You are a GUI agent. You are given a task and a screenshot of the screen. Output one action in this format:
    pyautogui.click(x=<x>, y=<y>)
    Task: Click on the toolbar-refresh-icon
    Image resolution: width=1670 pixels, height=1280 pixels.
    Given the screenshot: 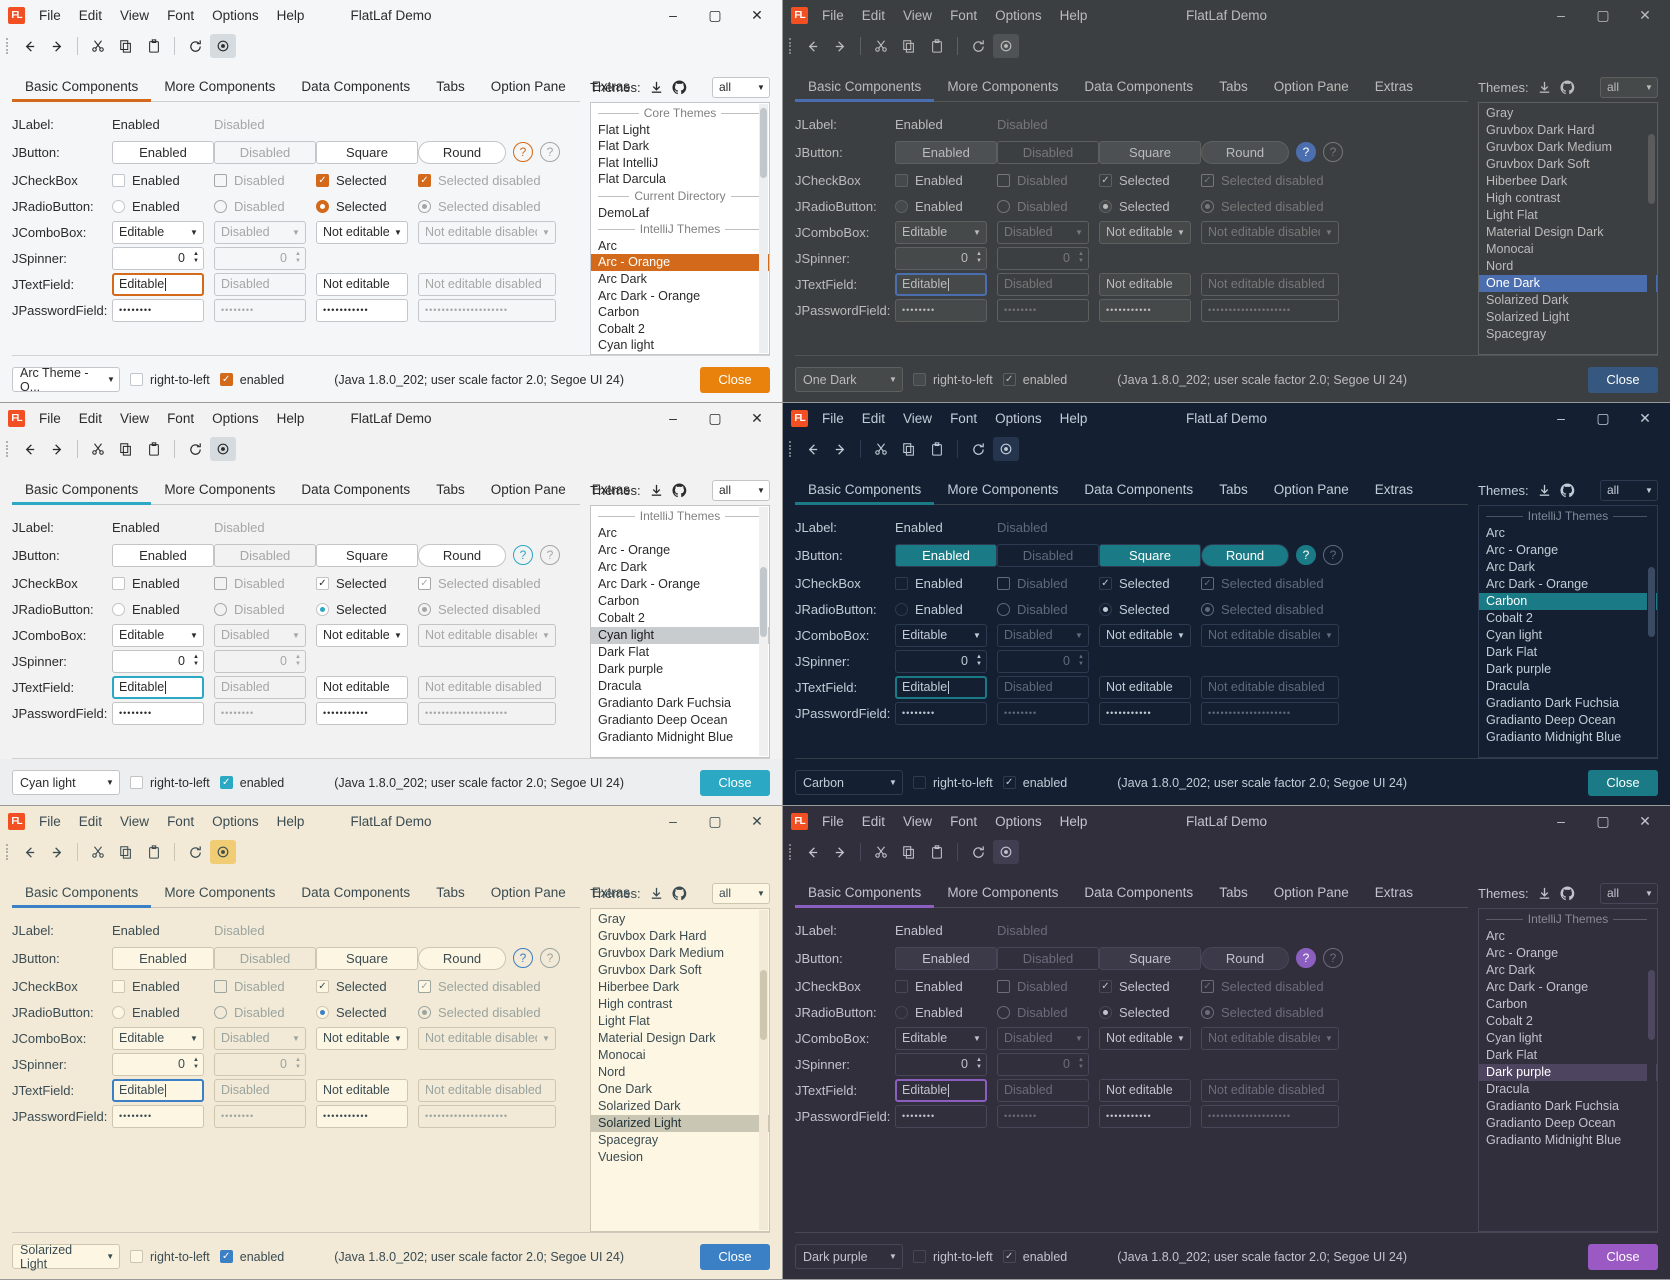 What is the action you would take?
    pyautogui.click(x=978, y=46)
    